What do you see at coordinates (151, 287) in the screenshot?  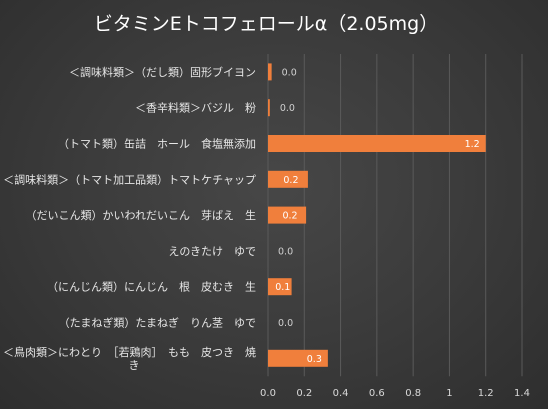 I see `category-label: （にんじん類）にんじん 根 皮むき 生` at bounding box center [151, 287].